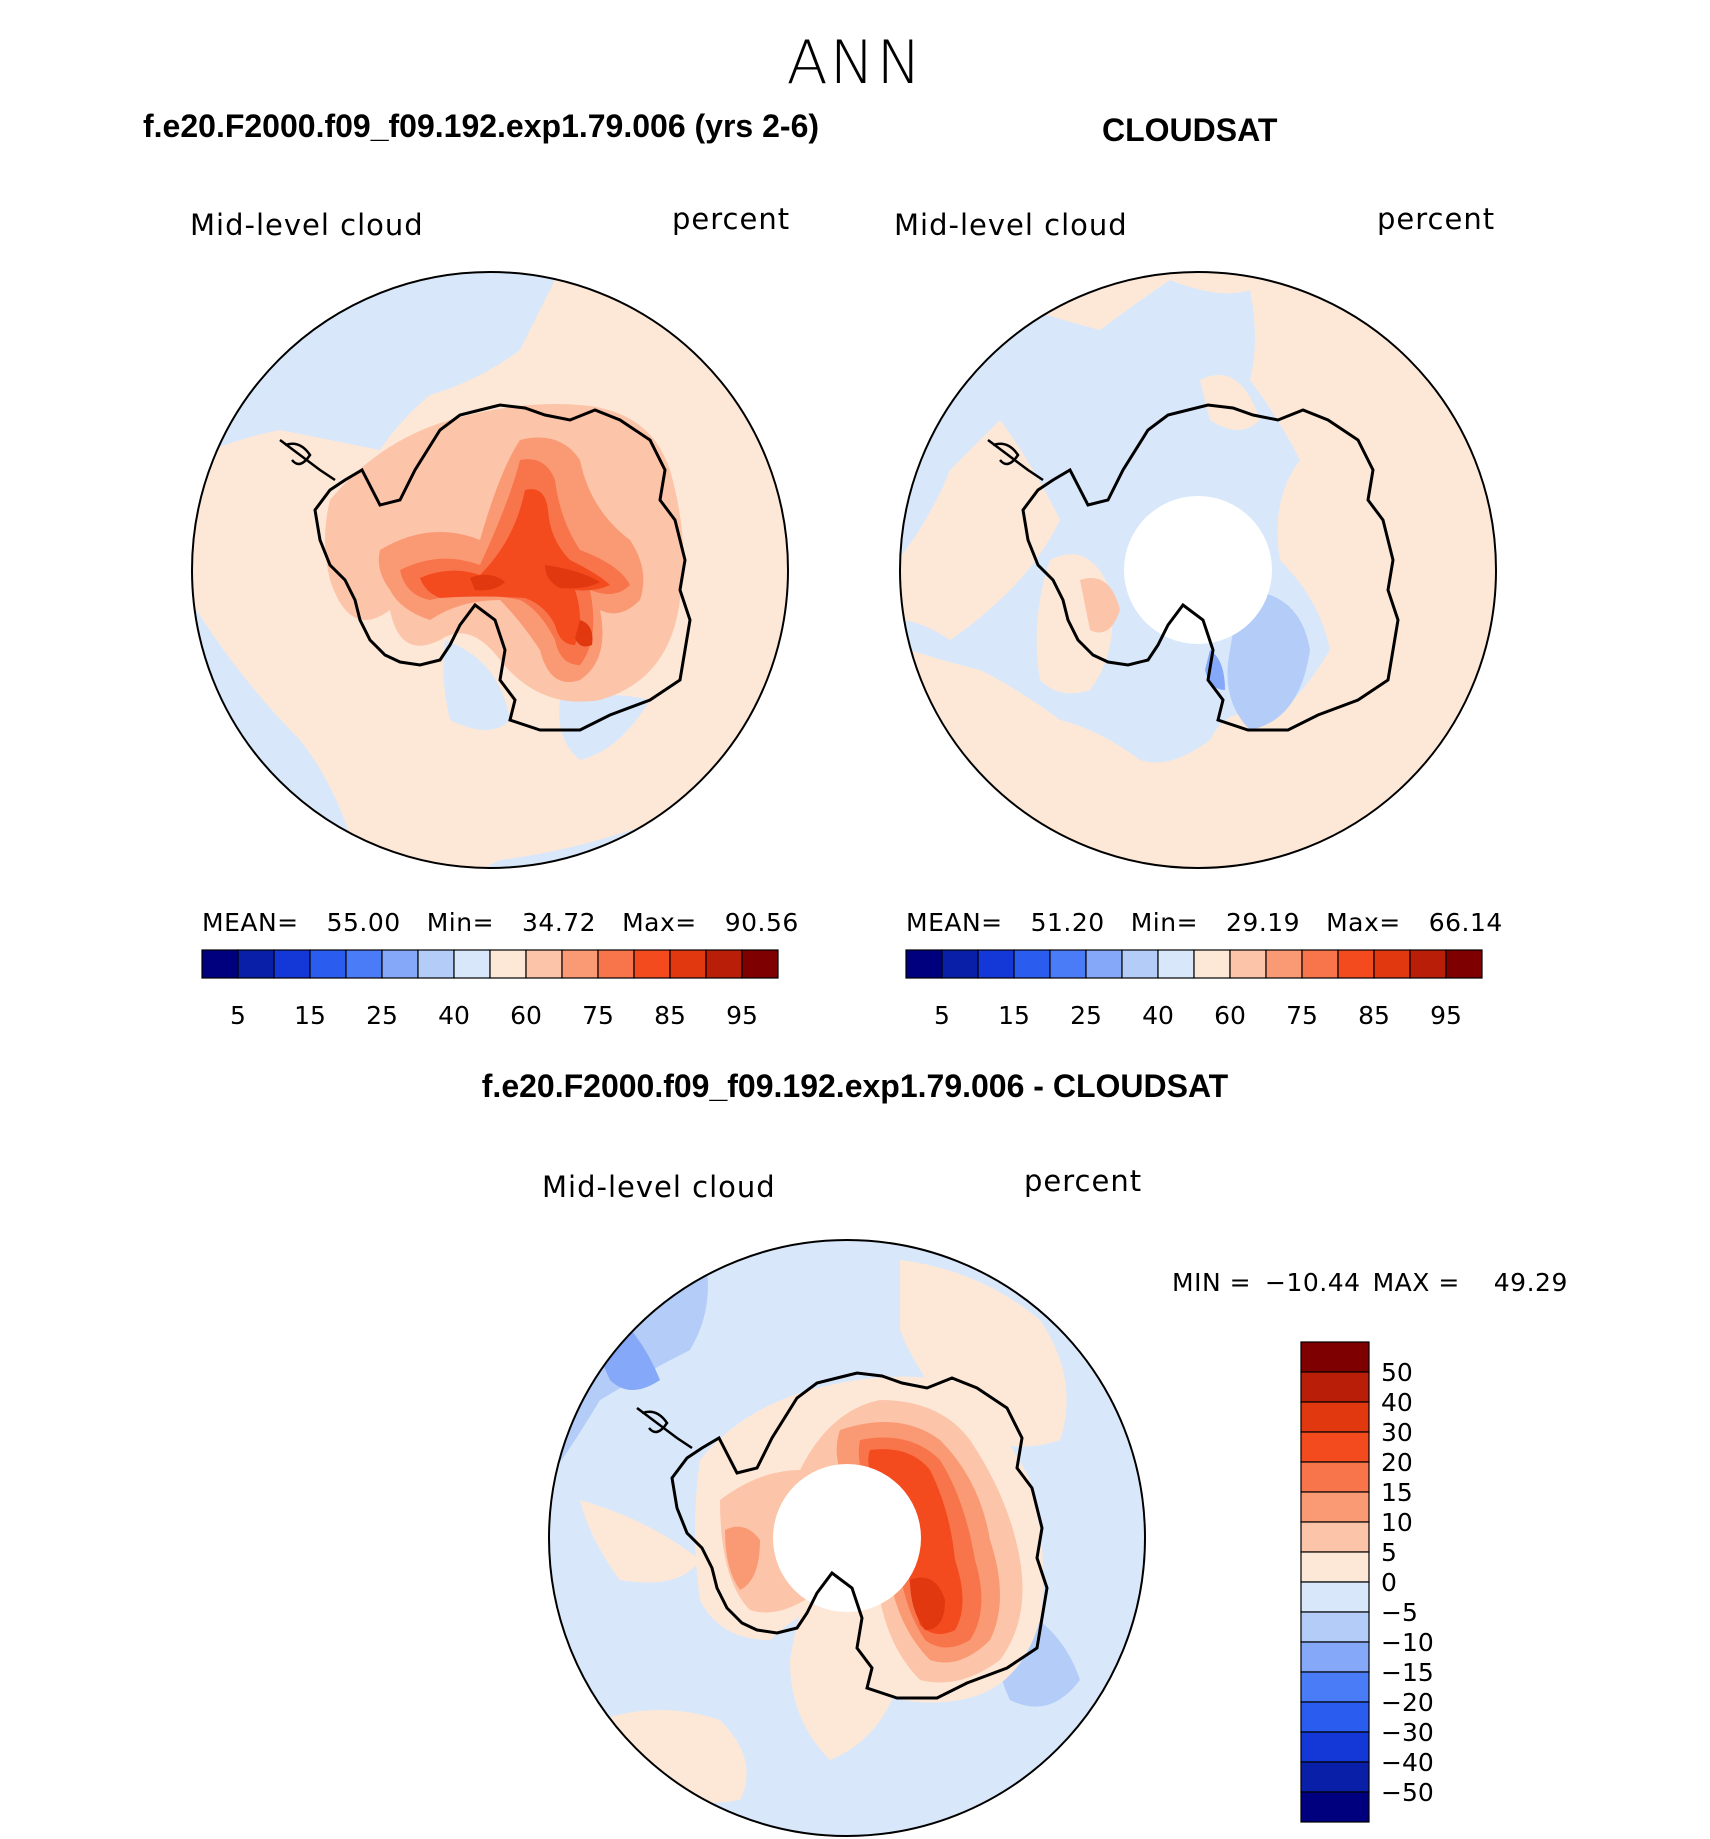 Image resolution: width=1710 pixels, height=1839 pixels. I want to click on obs-units-label: percent, so click(1436, 219).